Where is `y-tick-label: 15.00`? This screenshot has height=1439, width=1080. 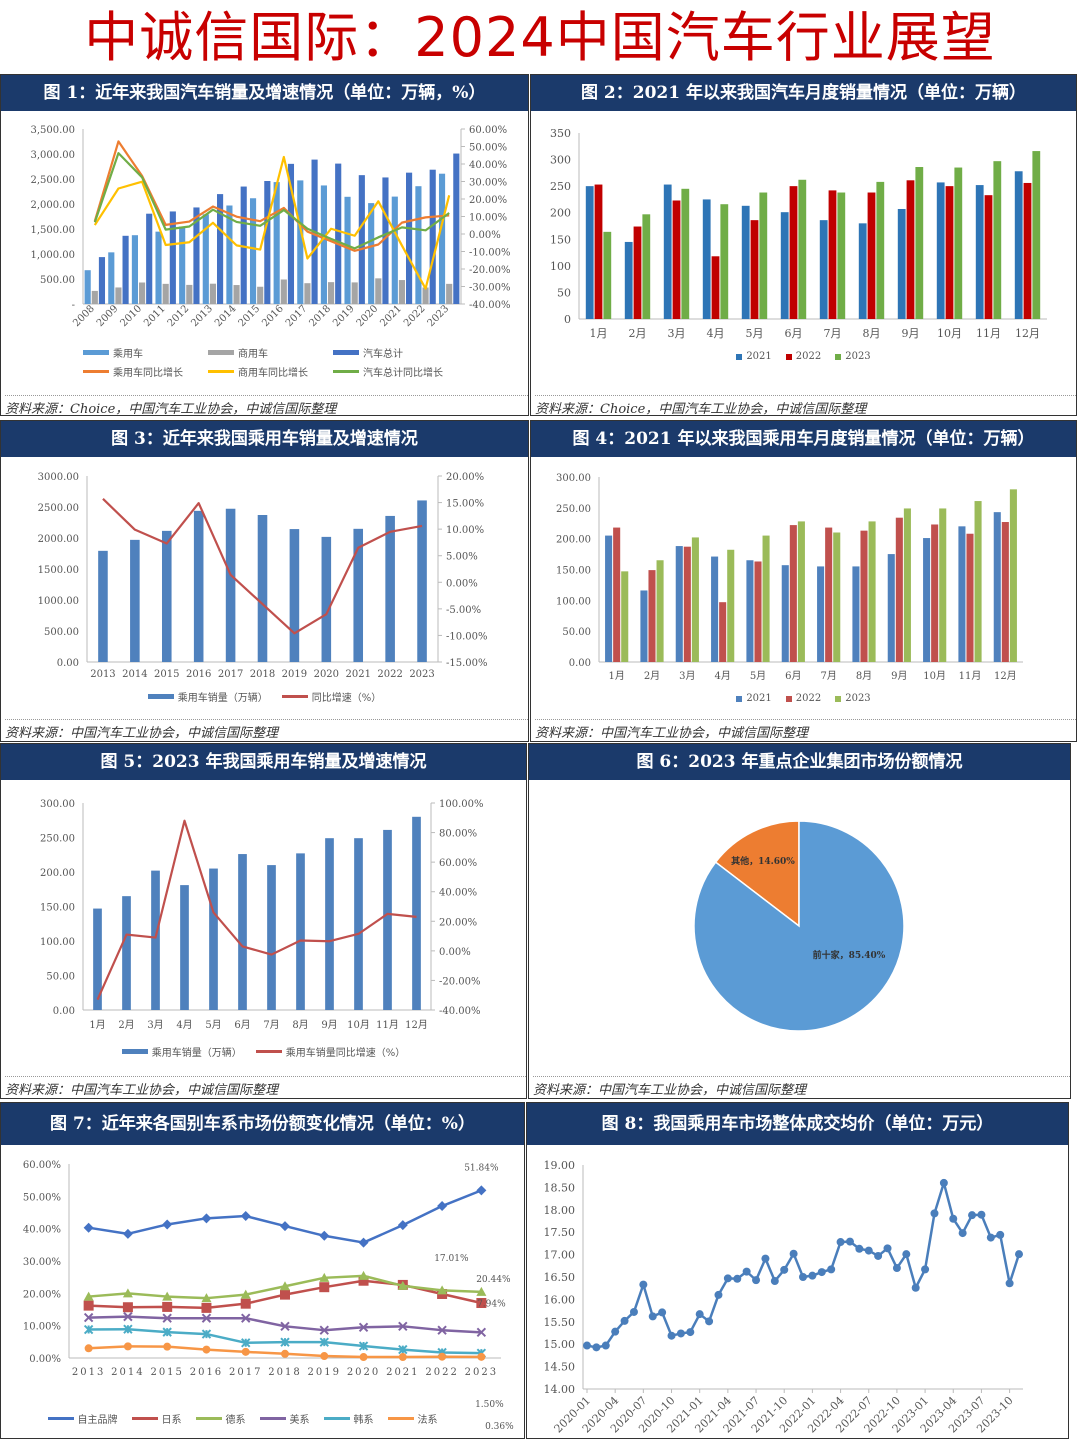
y-tick-label: 15.00 is located at coordinates (560, 1344).